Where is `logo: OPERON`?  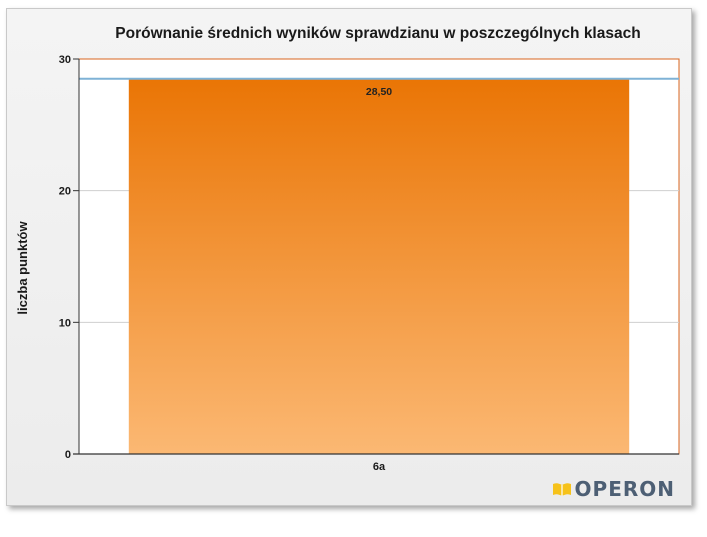
logo: OPERON is located at coordinates (613, 489).